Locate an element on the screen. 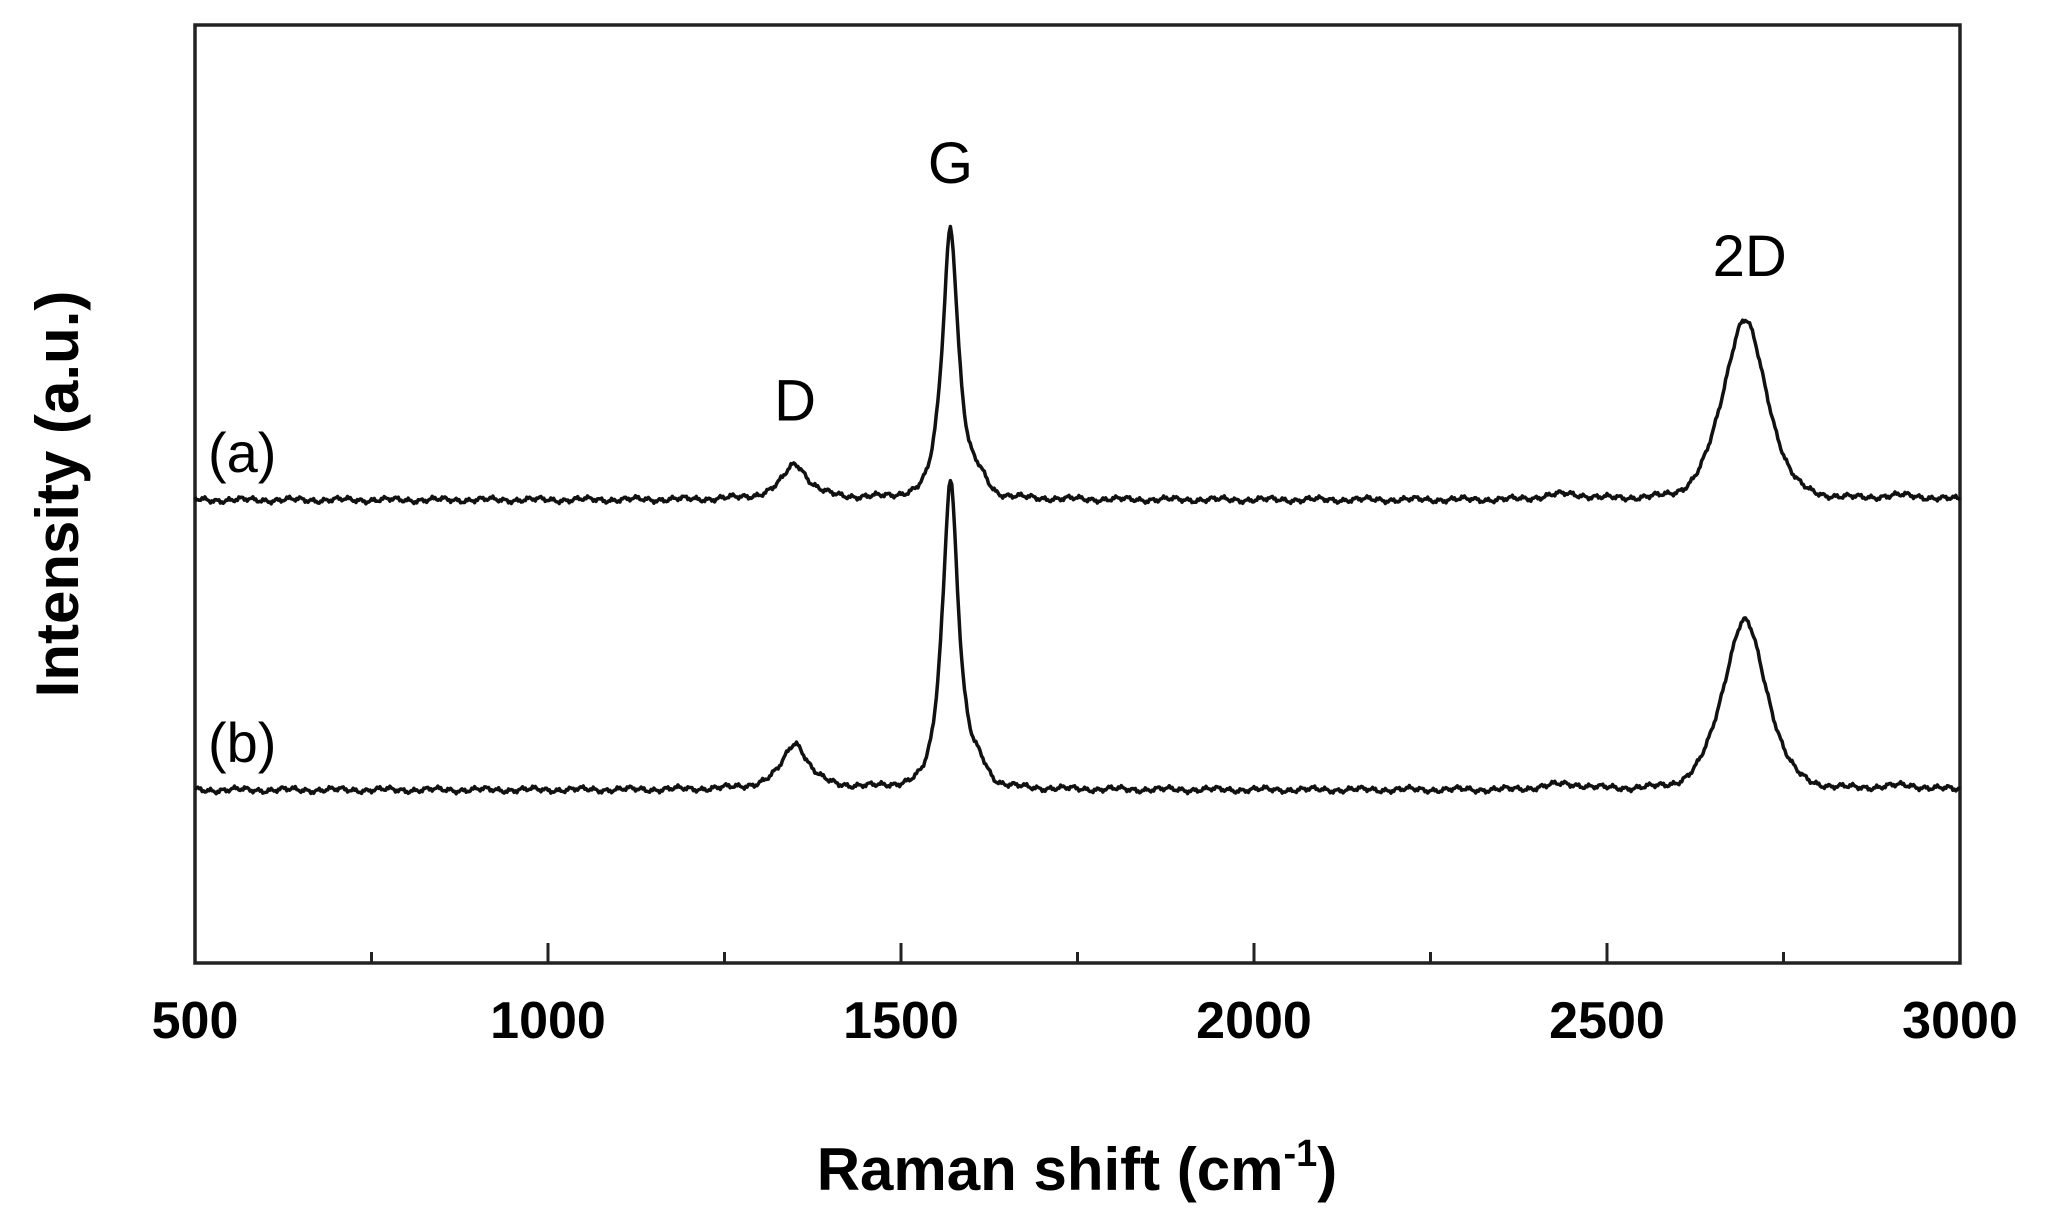  x-axis-ticks is located at coordinates (1077, 953).